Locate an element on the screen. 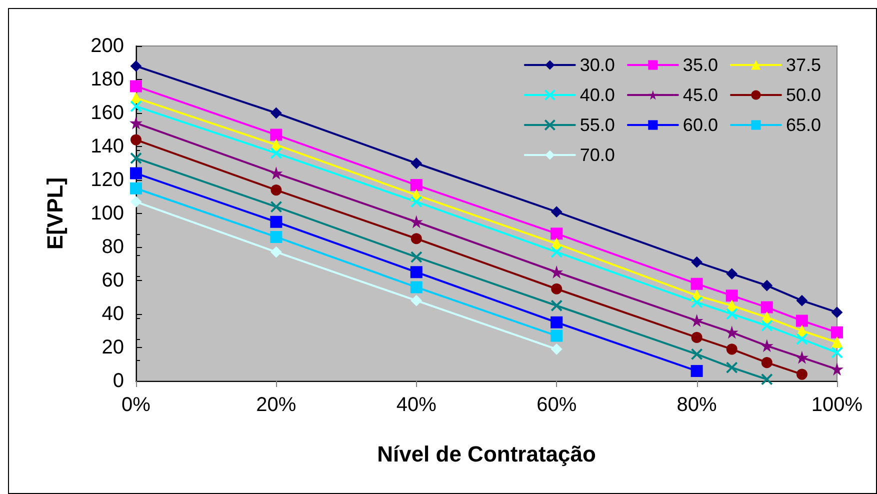 The height and width of the screenshot is (494, 877). x-tick-label: 80% is located at coordinates (697, 405).